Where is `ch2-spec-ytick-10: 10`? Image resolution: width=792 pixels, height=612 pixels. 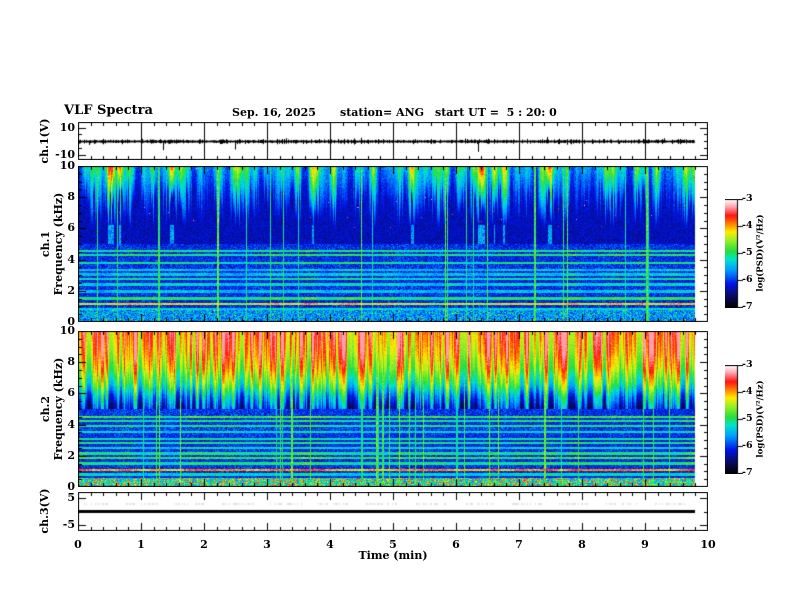 ch2-spec-ytick-10: 10 is located at coordinates (67, 330).